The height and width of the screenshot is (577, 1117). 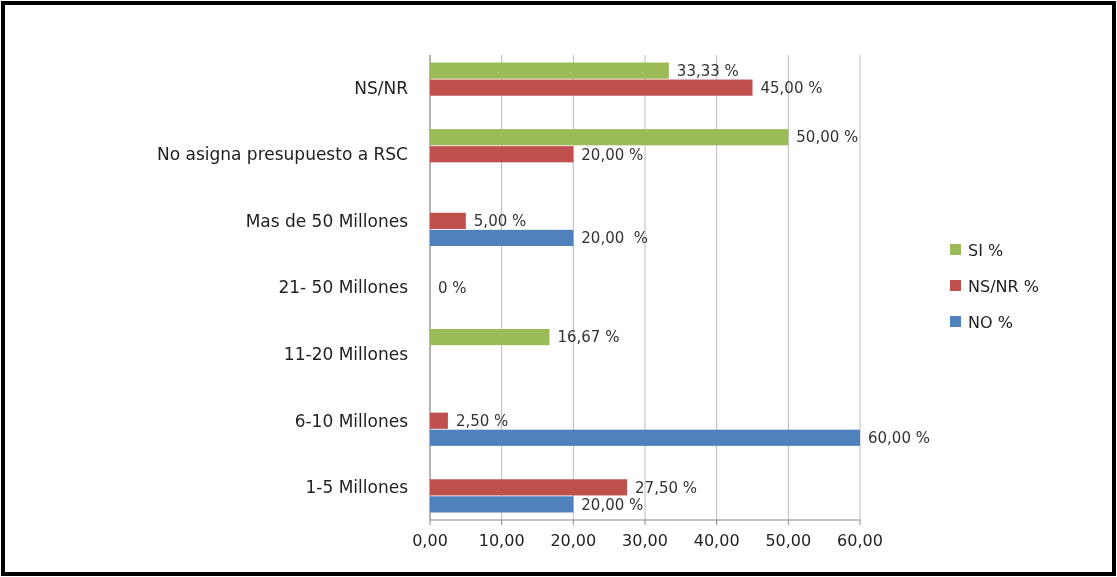 What do you see at coordinates (899, 438) in the screenshot?
I see `data-label: 60,00 %` at bounding box center [899, 438].